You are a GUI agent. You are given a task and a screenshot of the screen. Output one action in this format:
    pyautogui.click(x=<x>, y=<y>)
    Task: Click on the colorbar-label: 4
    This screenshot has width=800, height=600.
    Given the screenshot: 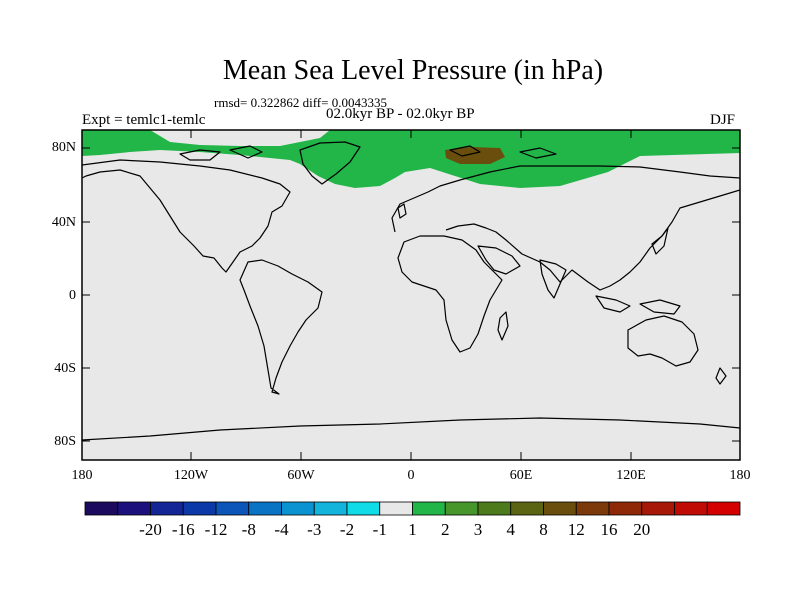 What is the action you would take?
    pyautogui.click(x=511, y=529)
    